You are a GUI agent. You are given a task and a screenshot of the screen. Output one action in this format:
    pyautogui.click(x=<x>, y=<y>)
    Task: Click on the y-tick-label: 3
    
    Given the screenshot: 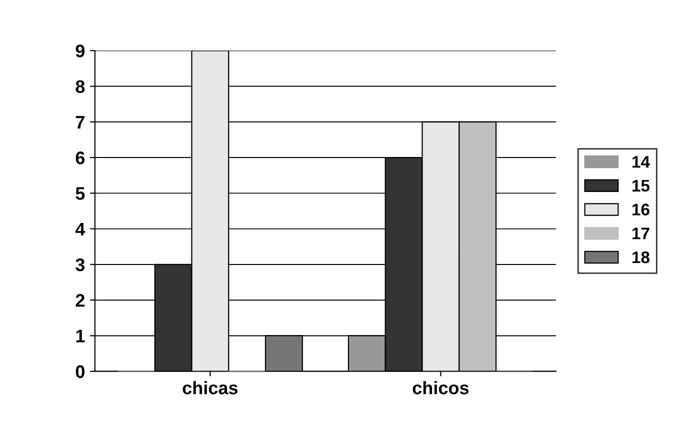 What is the action you would take?
    pyautogui.click(x=80, y=265)
    